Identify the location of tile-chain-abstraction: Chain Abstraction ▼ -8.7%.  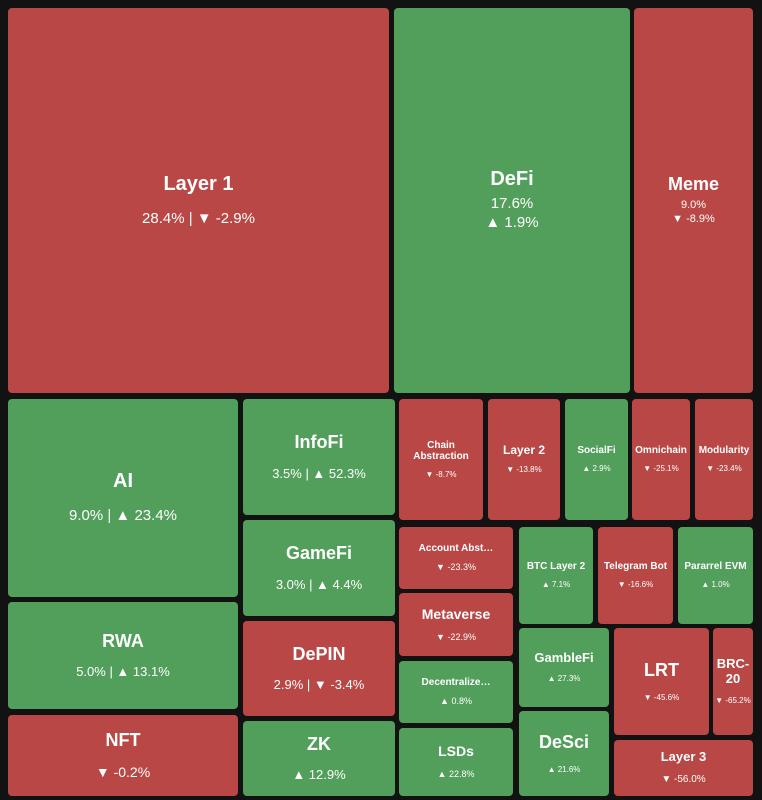
(441, 459).